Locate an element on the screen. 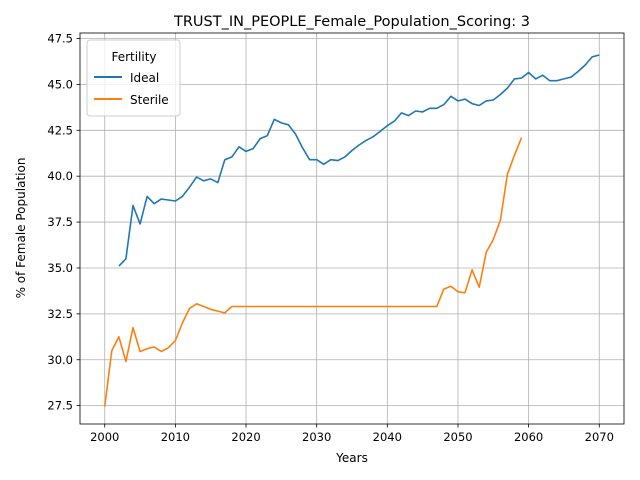 The height and width of the screenshot is (480, 640). x-tick-label: 2020 is located at coordinates (245, 437).